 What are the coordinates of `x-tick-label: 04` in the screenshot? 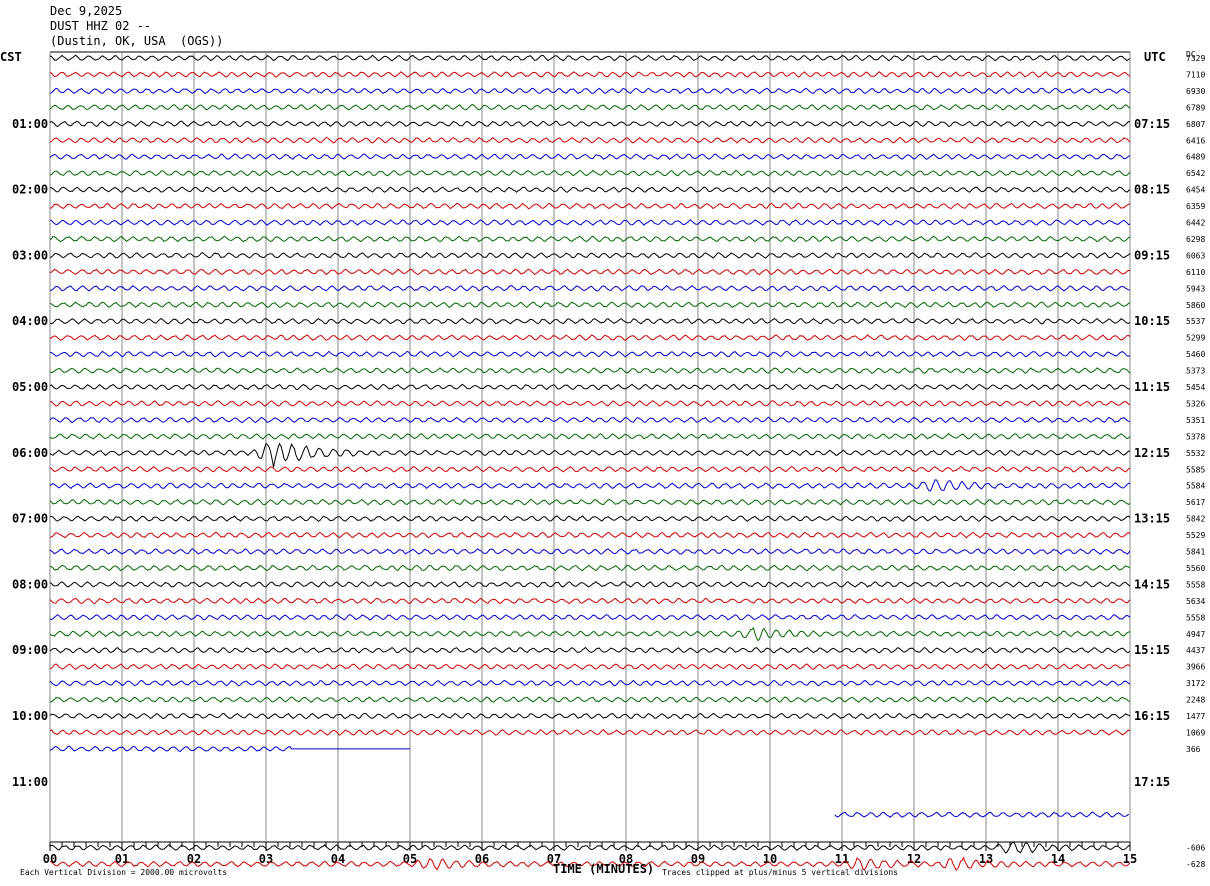 It's located at (338, 859).